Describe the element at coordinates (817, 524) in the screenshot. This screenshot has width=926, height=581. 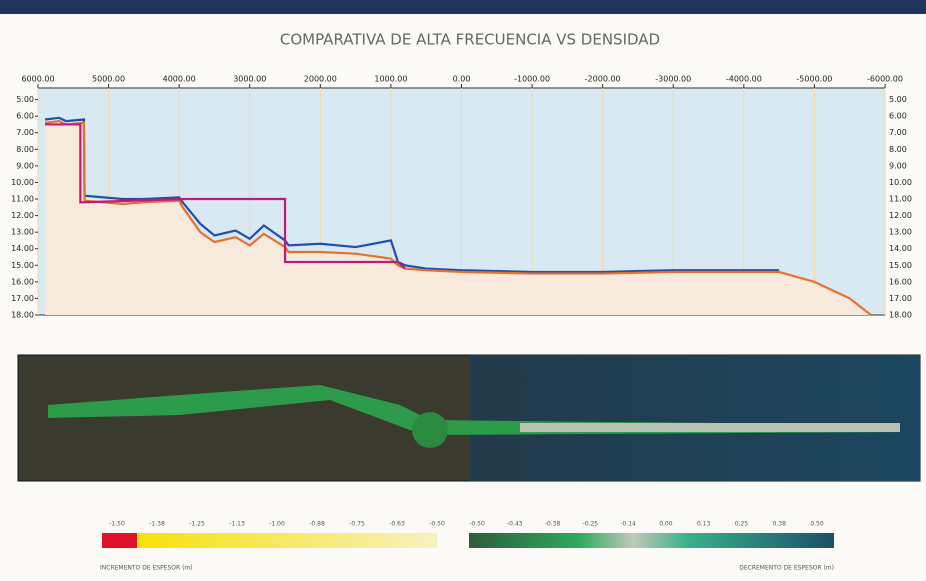
I see `colorbar-label: 0.50` at that location.